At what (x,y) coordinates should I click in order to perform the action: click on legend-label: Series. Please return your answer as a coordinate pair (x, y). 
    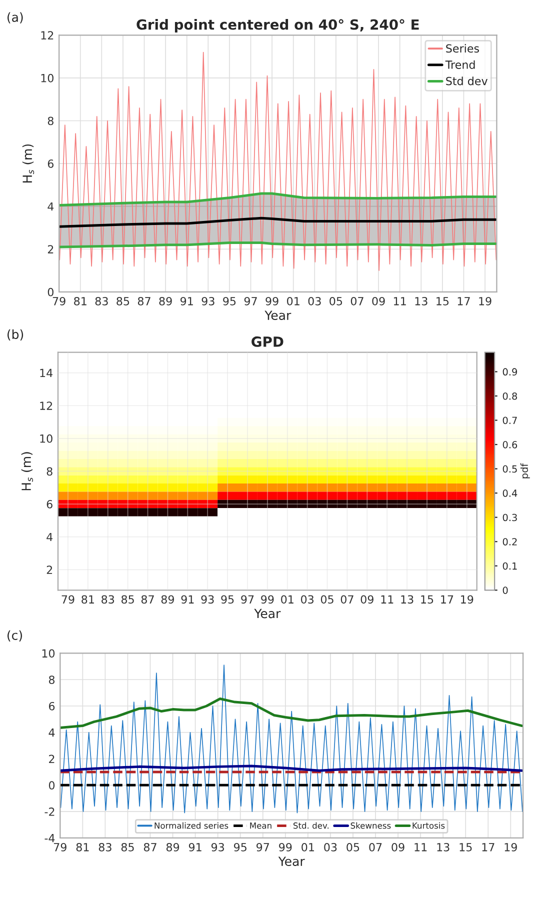
    Looking at the image, I should click on (462, 48).